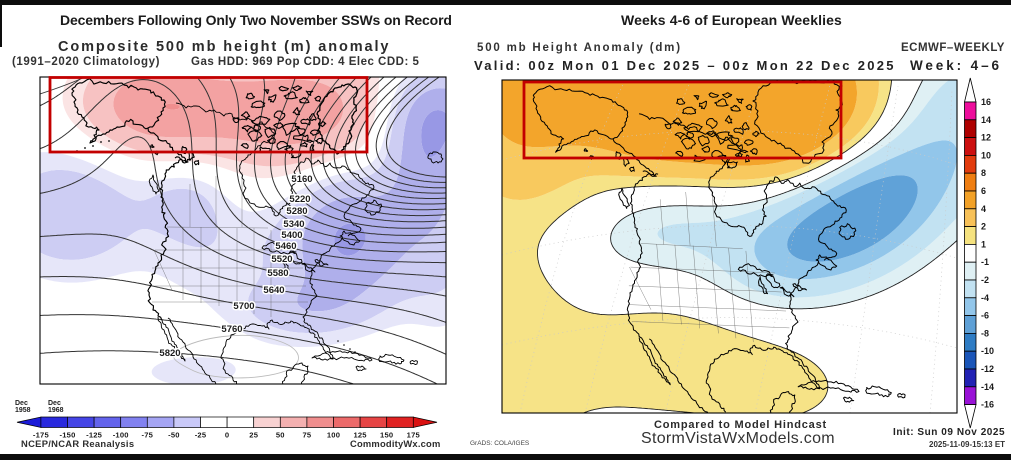 This screenshot has height=460, width=1011. What do you see at coordinates (985, 280) in the screenshot?
I see `svg-text: -2` at bounding box center [985, 280].